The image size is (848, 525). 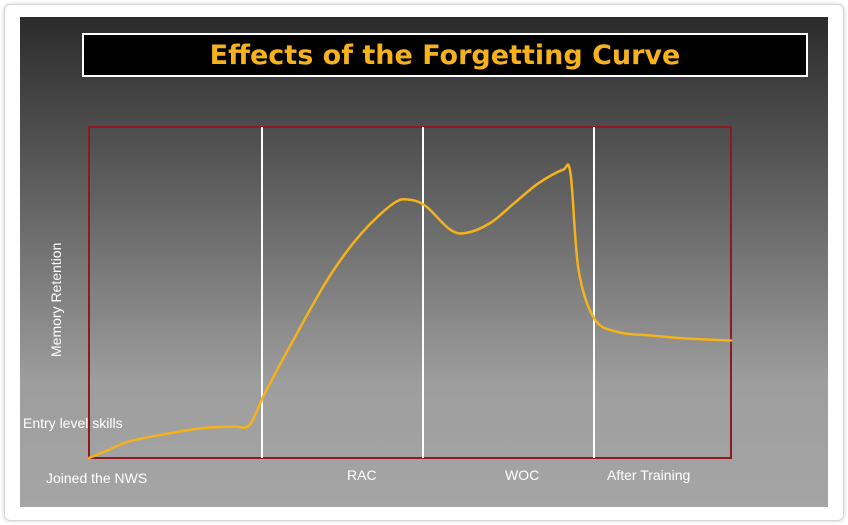 What do you see at coordinates (522, 475) in the screenshot?
I see `phase-label-woc: WOC` at bounding box center [522, 475].